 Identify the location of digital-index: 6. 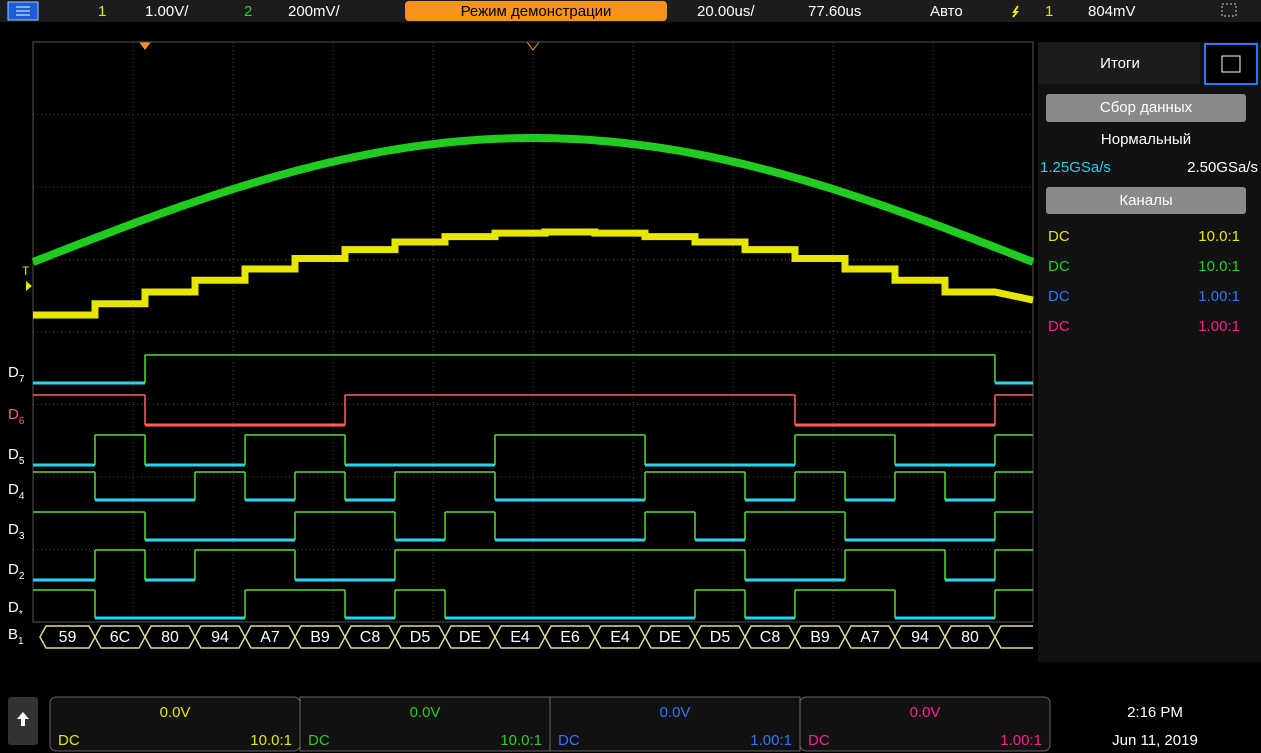
(22, 421).